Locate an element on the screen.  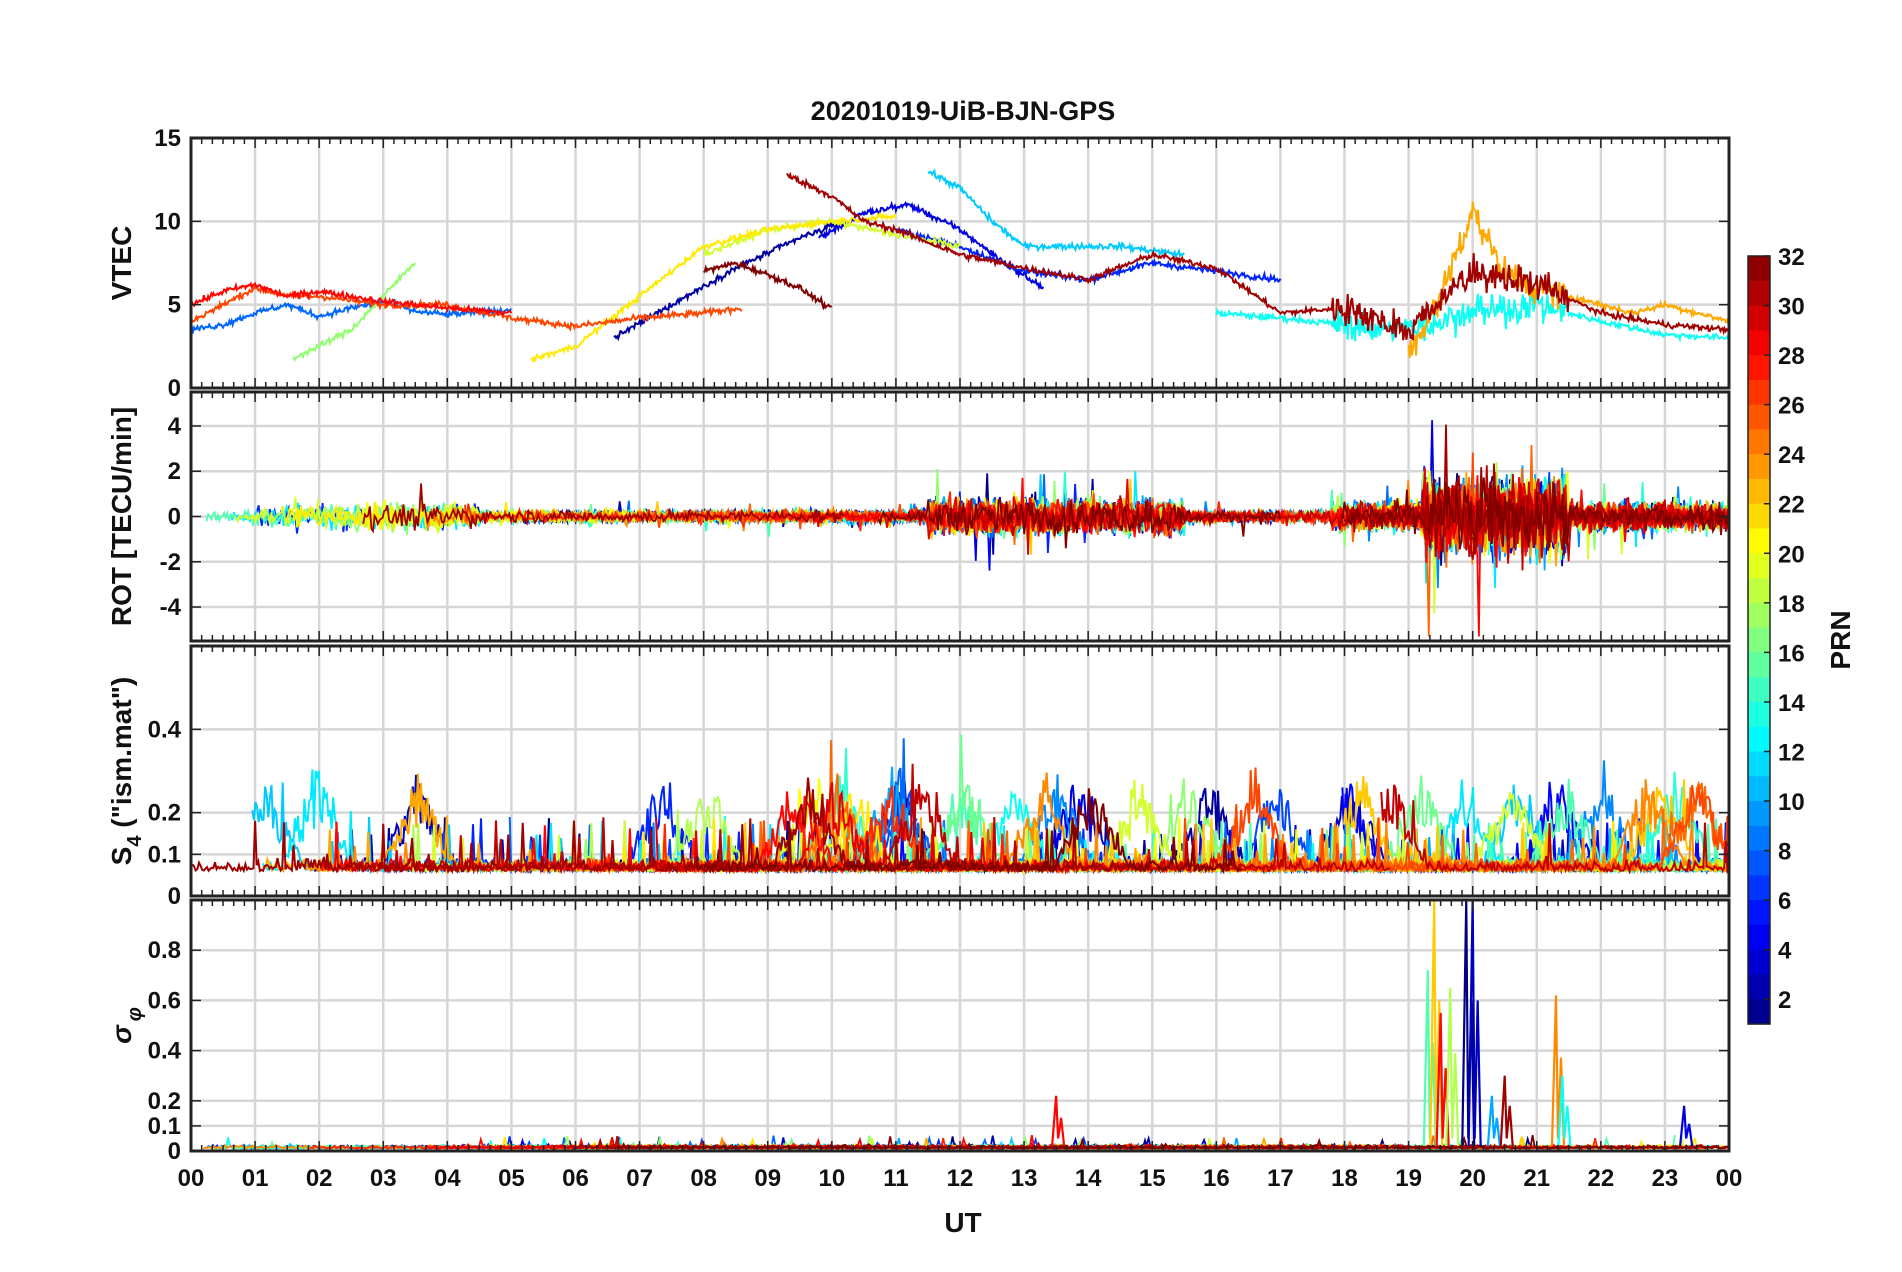
colorbar-tick-label: 24 is located at coordinates (1791, 455).